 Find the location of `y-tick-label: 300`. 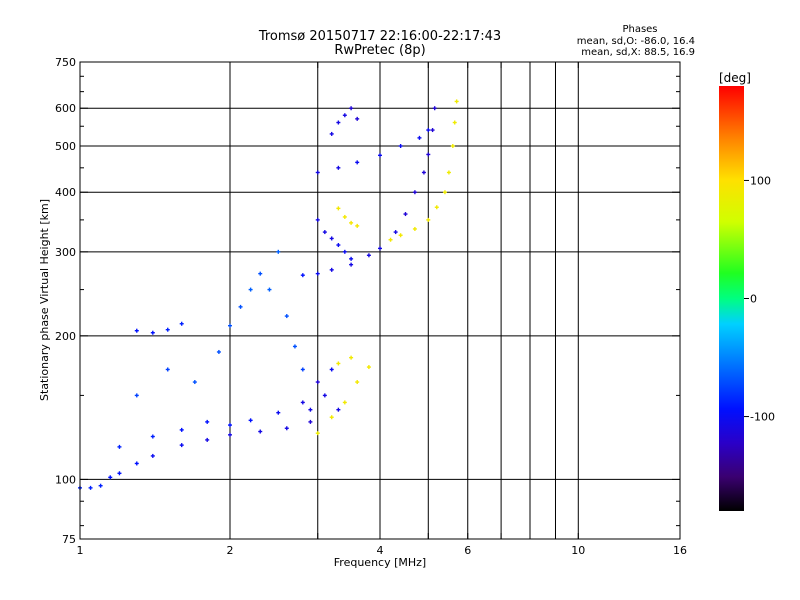

y-tick-label: 300 is located at coordinates (65, 252).